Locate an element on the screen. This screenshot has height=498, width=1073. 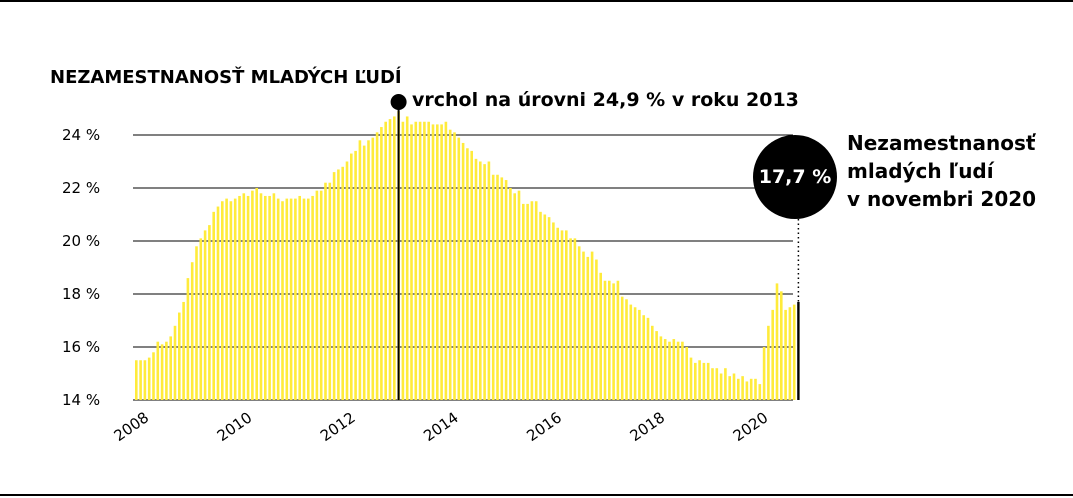
x-tick-label: 2010 is located at coordinates (235, 426).